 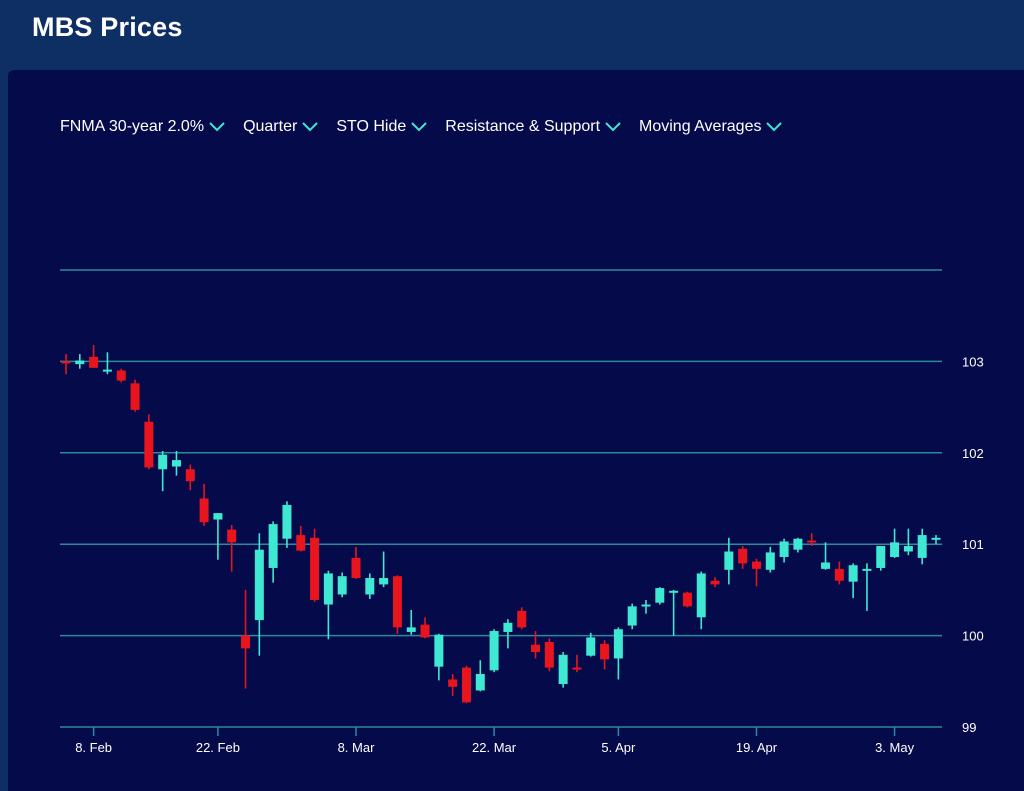 I want to click on moving-averages-dropdown-label: Moving Averages, so click(x=700, y=126).